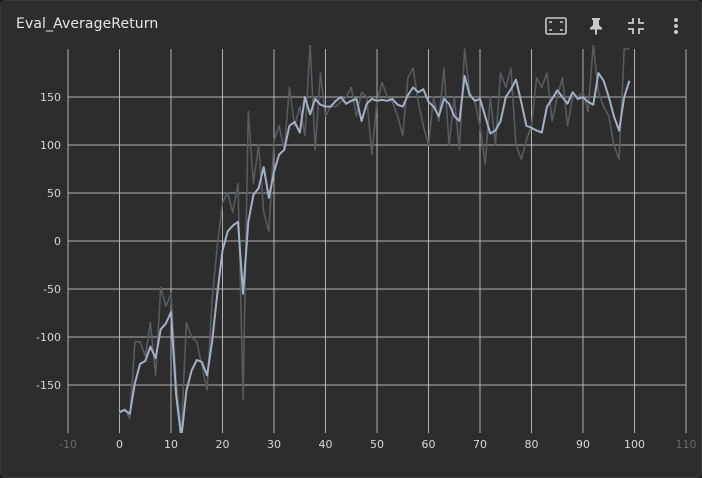 This screenshot has width=702, height=478. Describe the element at coordinates (87, 24) in the screenshot. I see `chart-title: Eval_AverageReturn` at that location.